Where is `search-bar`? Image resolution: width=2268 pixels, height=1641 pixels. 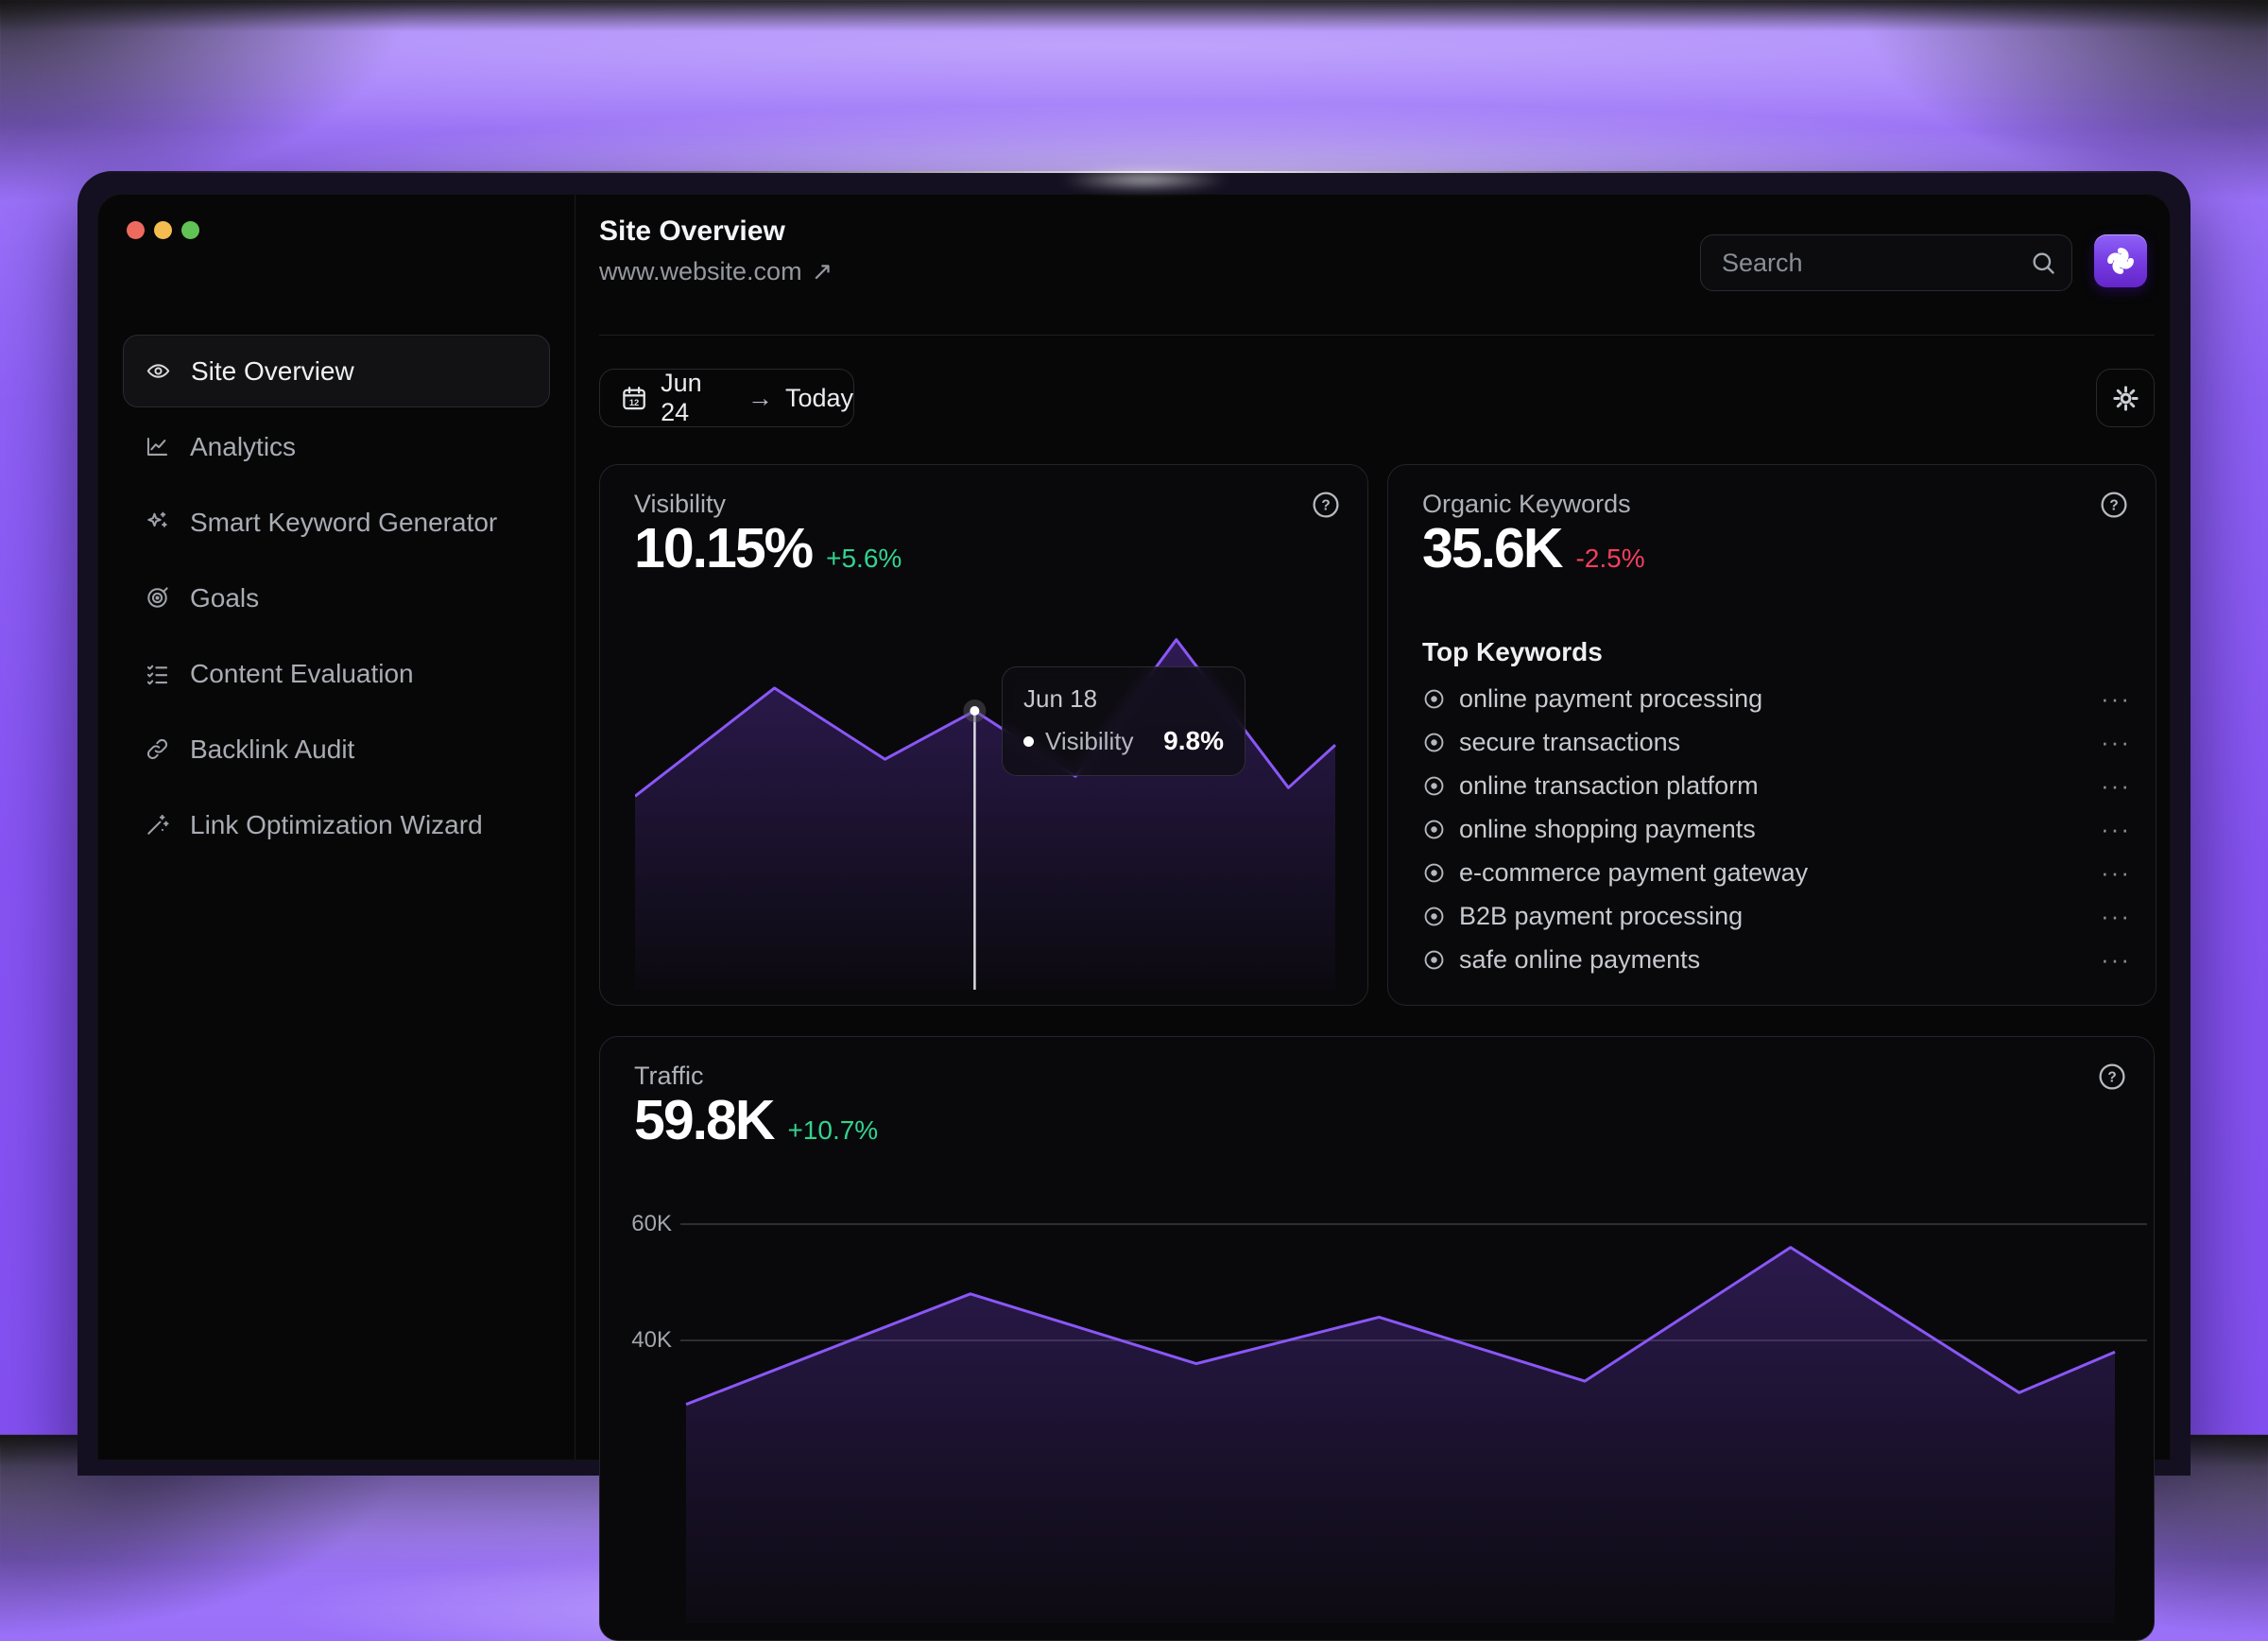 search-bar is located at coordinates (1886, 262).